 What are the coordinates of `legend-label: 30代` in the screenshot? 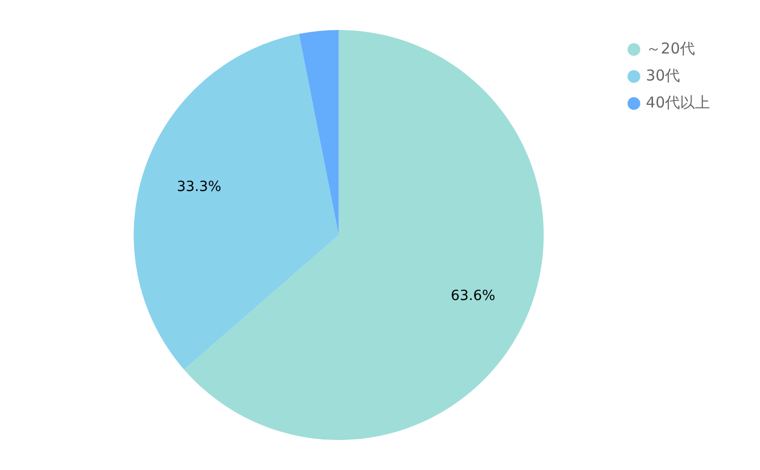 It's located at (663, 75).